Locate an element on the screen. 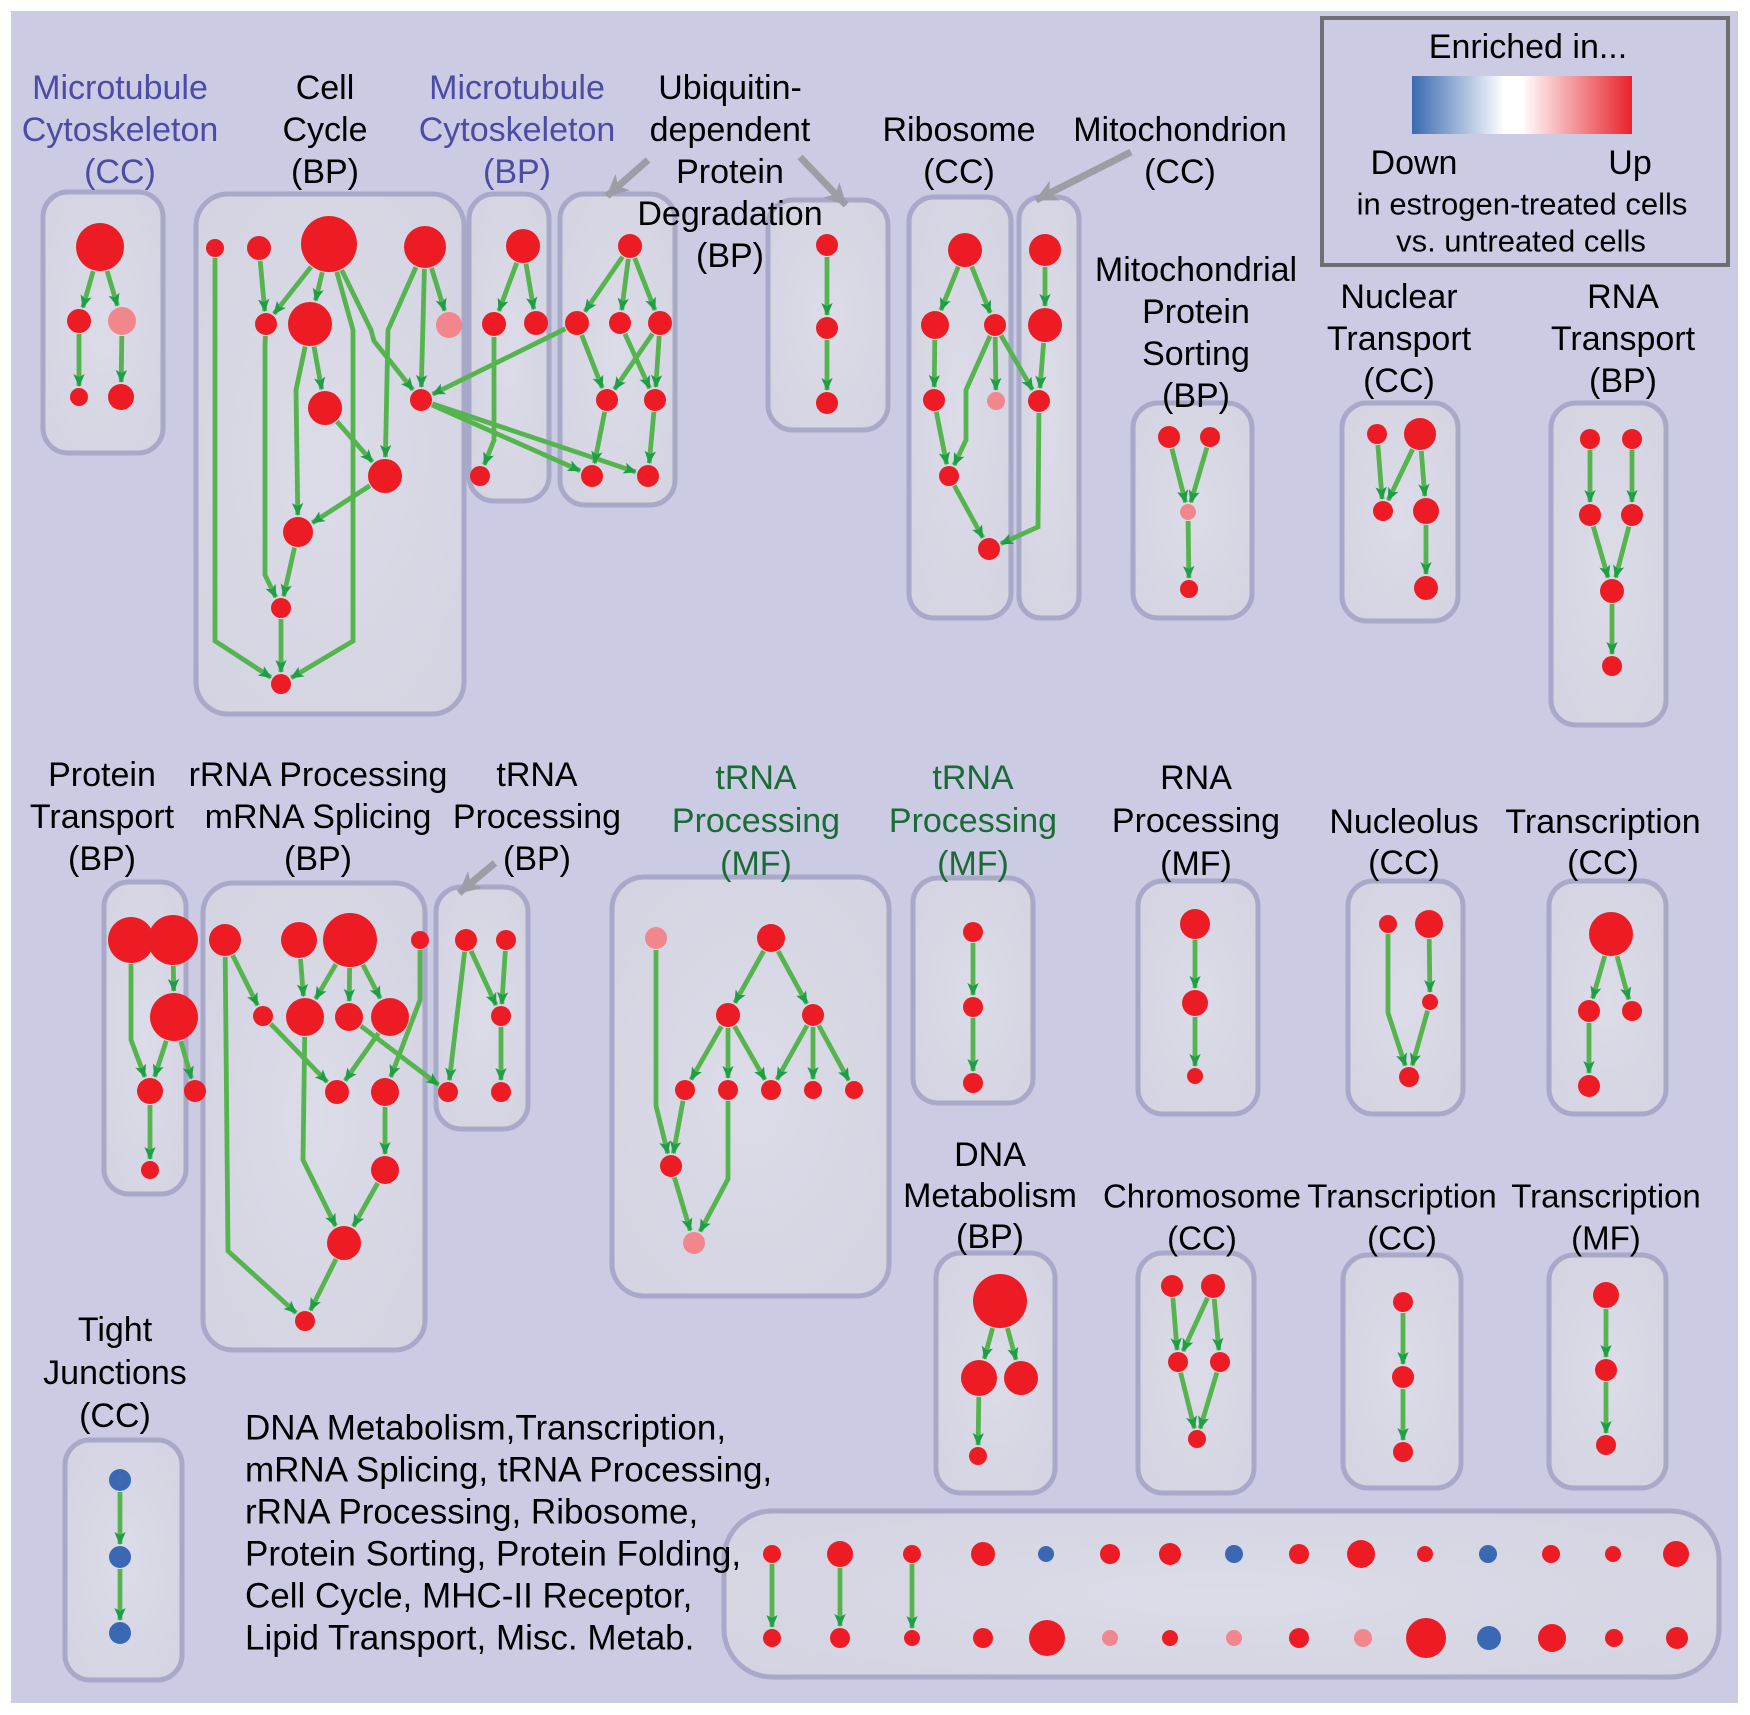 Image resolution: width=1750 pixels, height=1715 pixels. svg-text: in estrogen-treated cells is located at coordinates (1522, 204).